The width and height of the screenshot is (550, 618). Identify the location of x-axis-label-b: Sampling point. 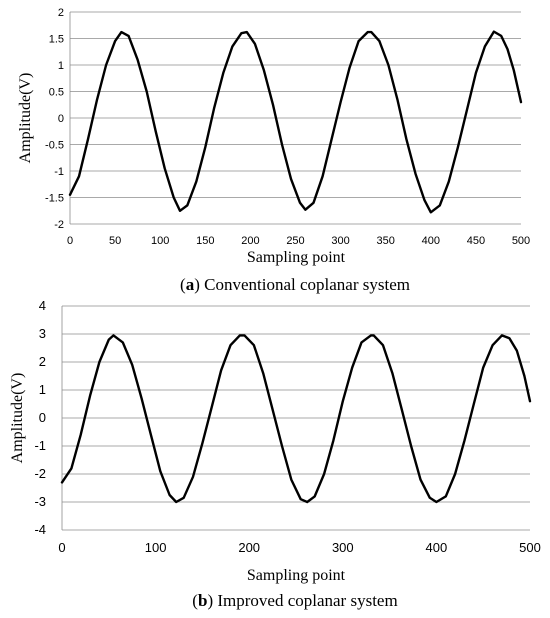
(296, 575).